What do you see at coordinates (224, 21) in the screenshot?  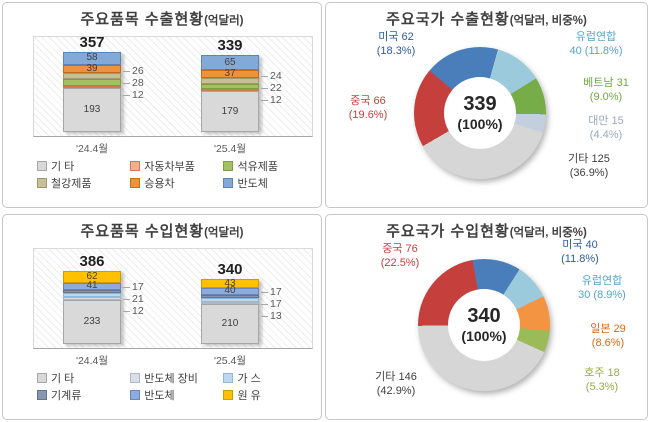 I see `chart-title-unit: (억달러)` at bounding box center [224, 21].